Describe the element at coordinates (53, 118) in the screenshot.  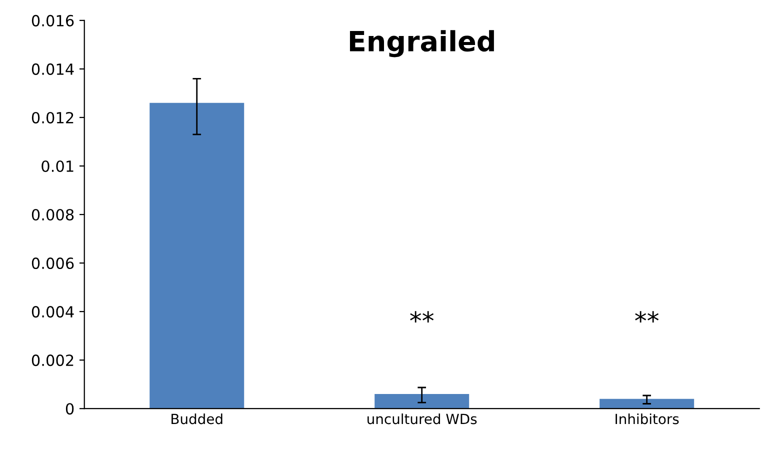
I see `y-tick-label: 0.012` at that location.